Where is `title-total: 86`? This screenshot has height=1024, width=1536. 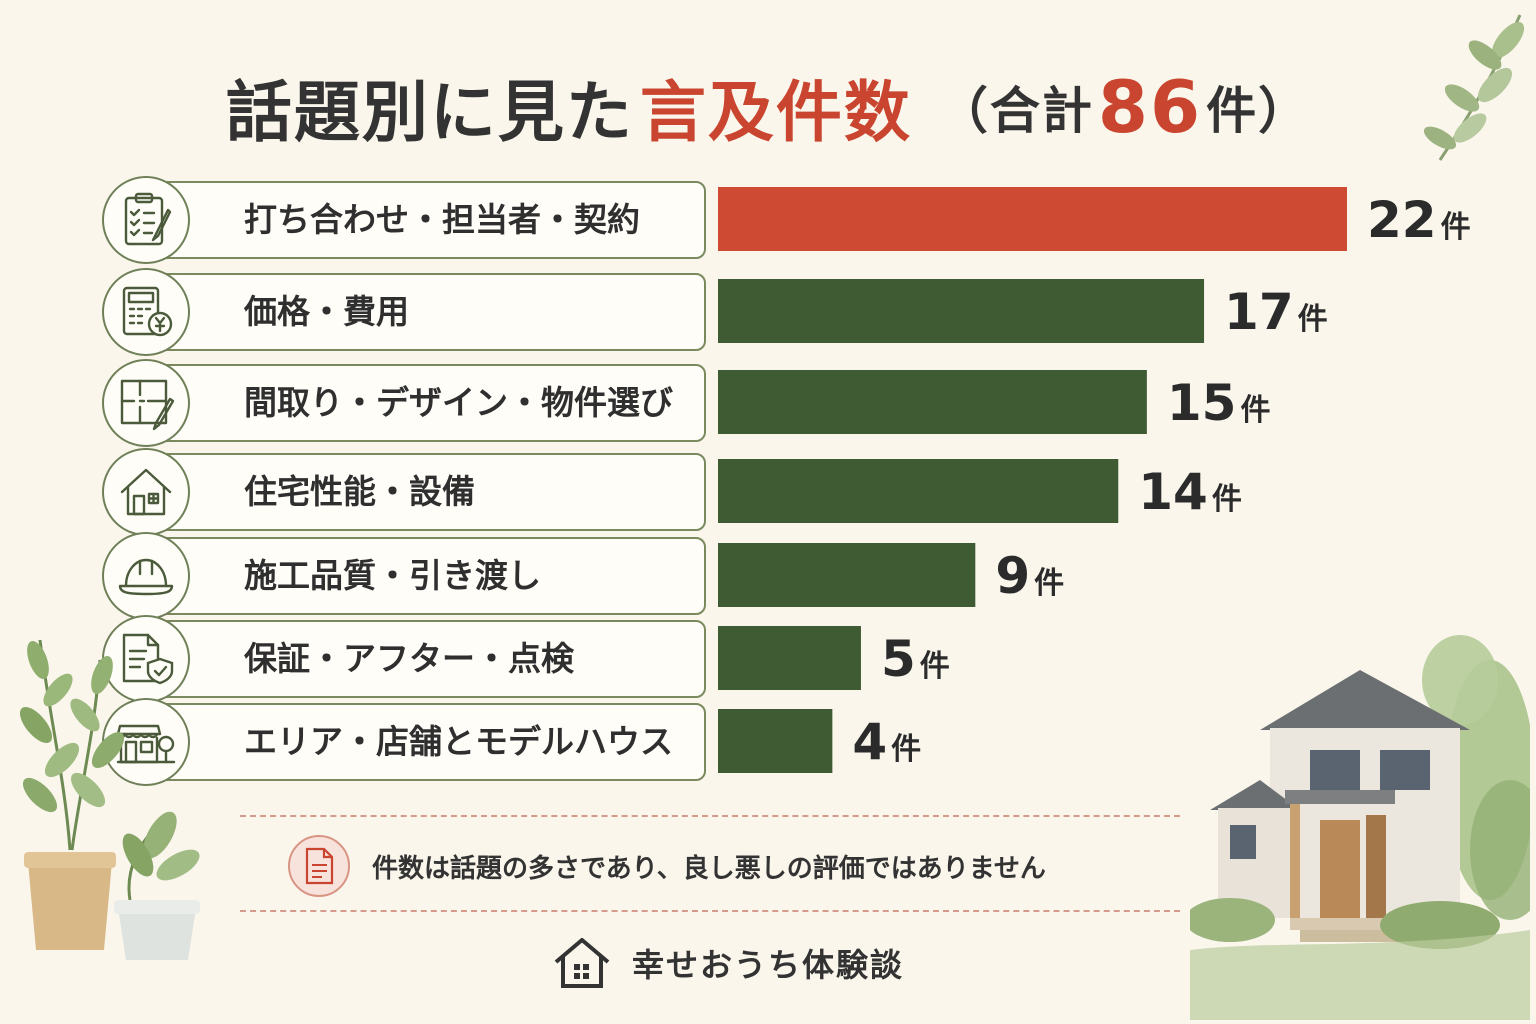
title-total: 86 is located at coordinates (1150, 107).